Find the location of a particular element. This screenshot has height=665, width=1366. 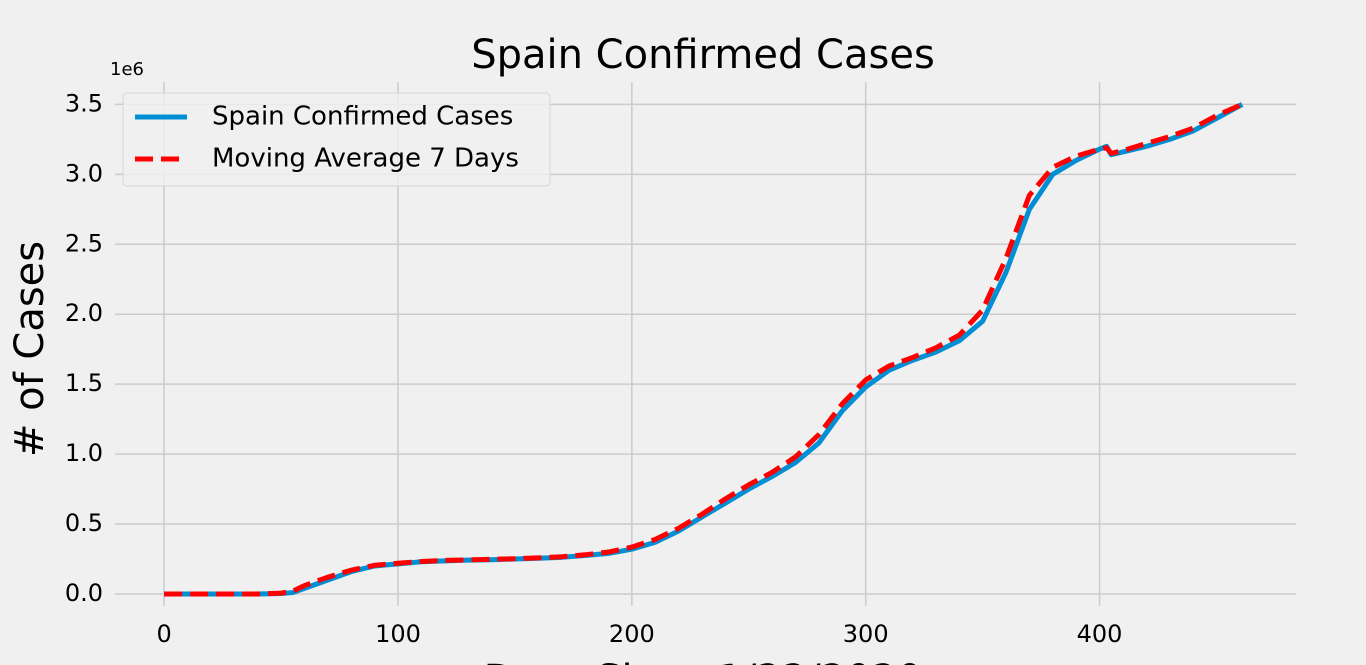

legend-label: Spain Confirmed Cases is located at coordinates (362, 117).